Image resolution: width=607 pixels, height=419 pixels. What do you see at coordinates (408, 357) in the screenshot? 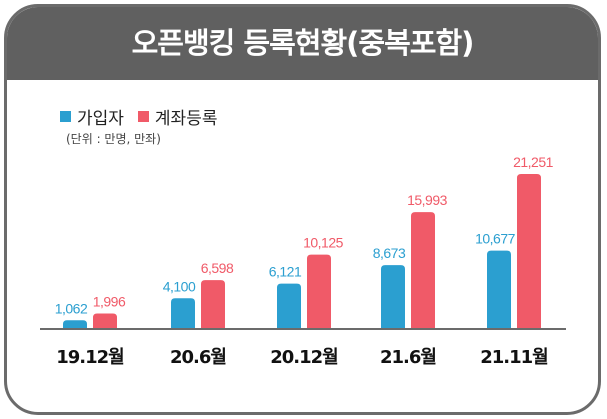
I see `x-tick-label: 21.6월` at bounding box center [408, 357].